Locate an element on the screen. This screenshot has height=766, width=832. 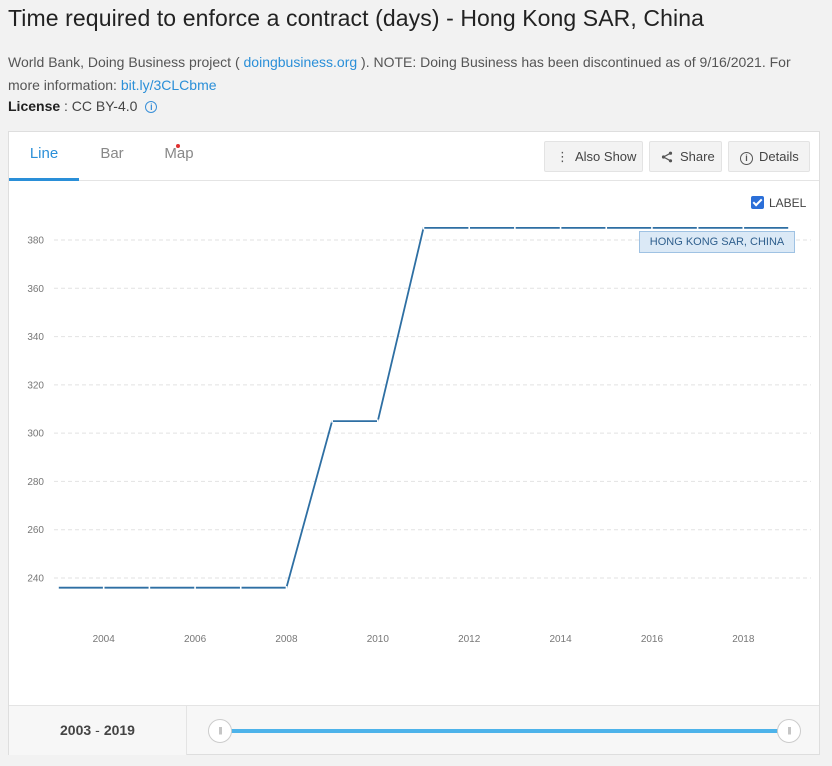
license-value: : CC BY-4.0 is located at coordinates (99, 106).